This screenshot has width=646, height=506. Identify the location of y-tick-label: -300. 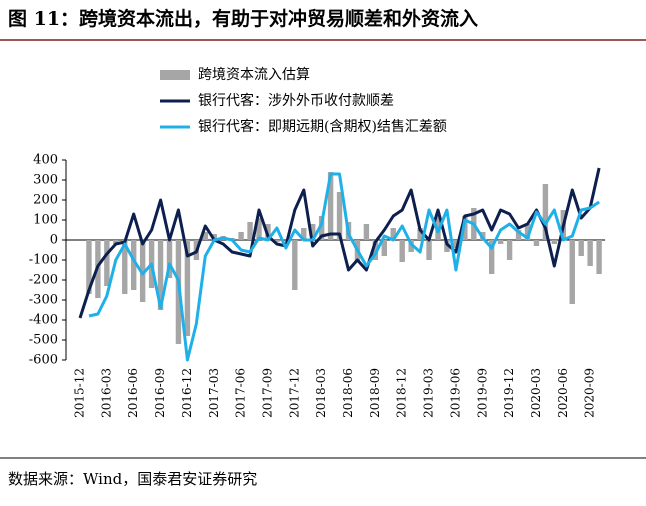
(43, 300).